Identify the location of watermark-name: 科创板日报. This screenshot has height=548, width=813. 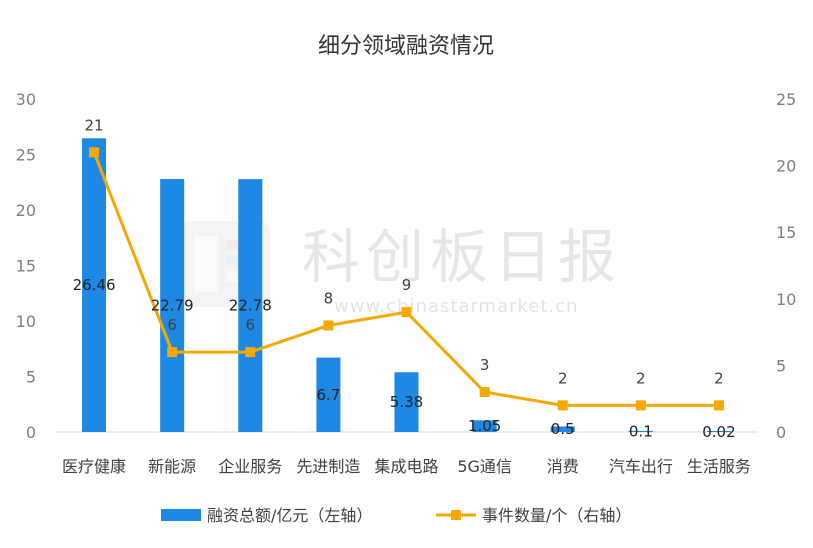
(462, 257).